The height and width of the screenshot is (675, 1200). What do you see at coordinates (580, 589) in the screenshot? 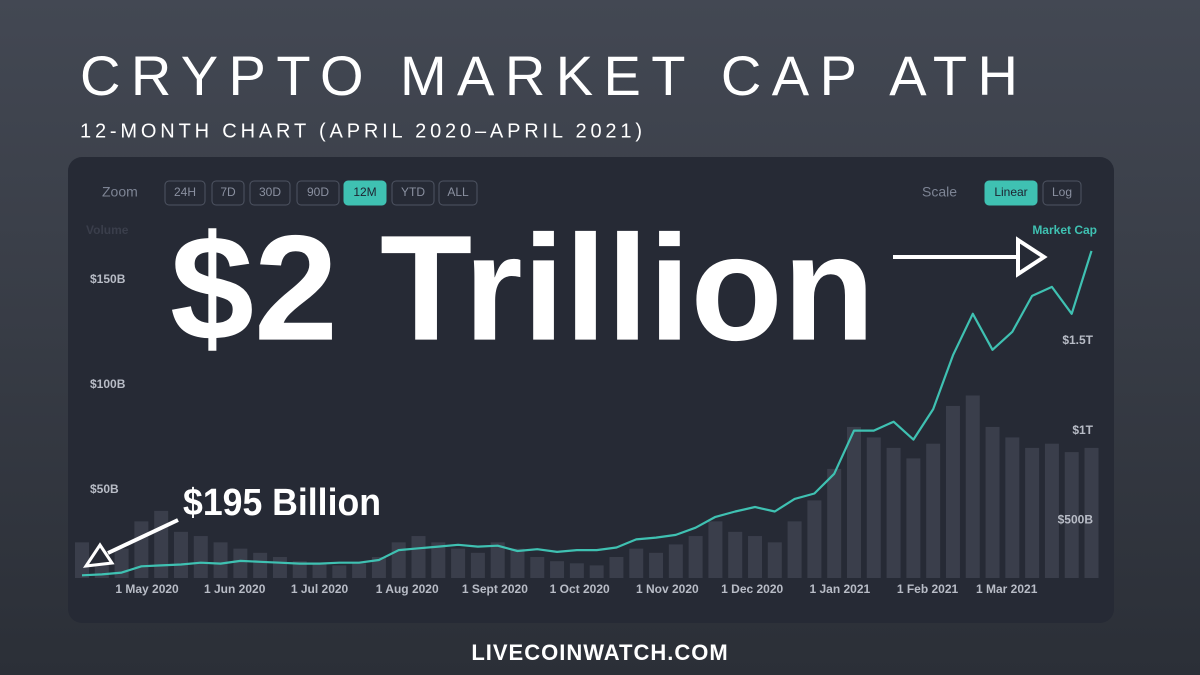
I see `x-tick-label: 1 Oct 2020` at bounding box center [580, 589].